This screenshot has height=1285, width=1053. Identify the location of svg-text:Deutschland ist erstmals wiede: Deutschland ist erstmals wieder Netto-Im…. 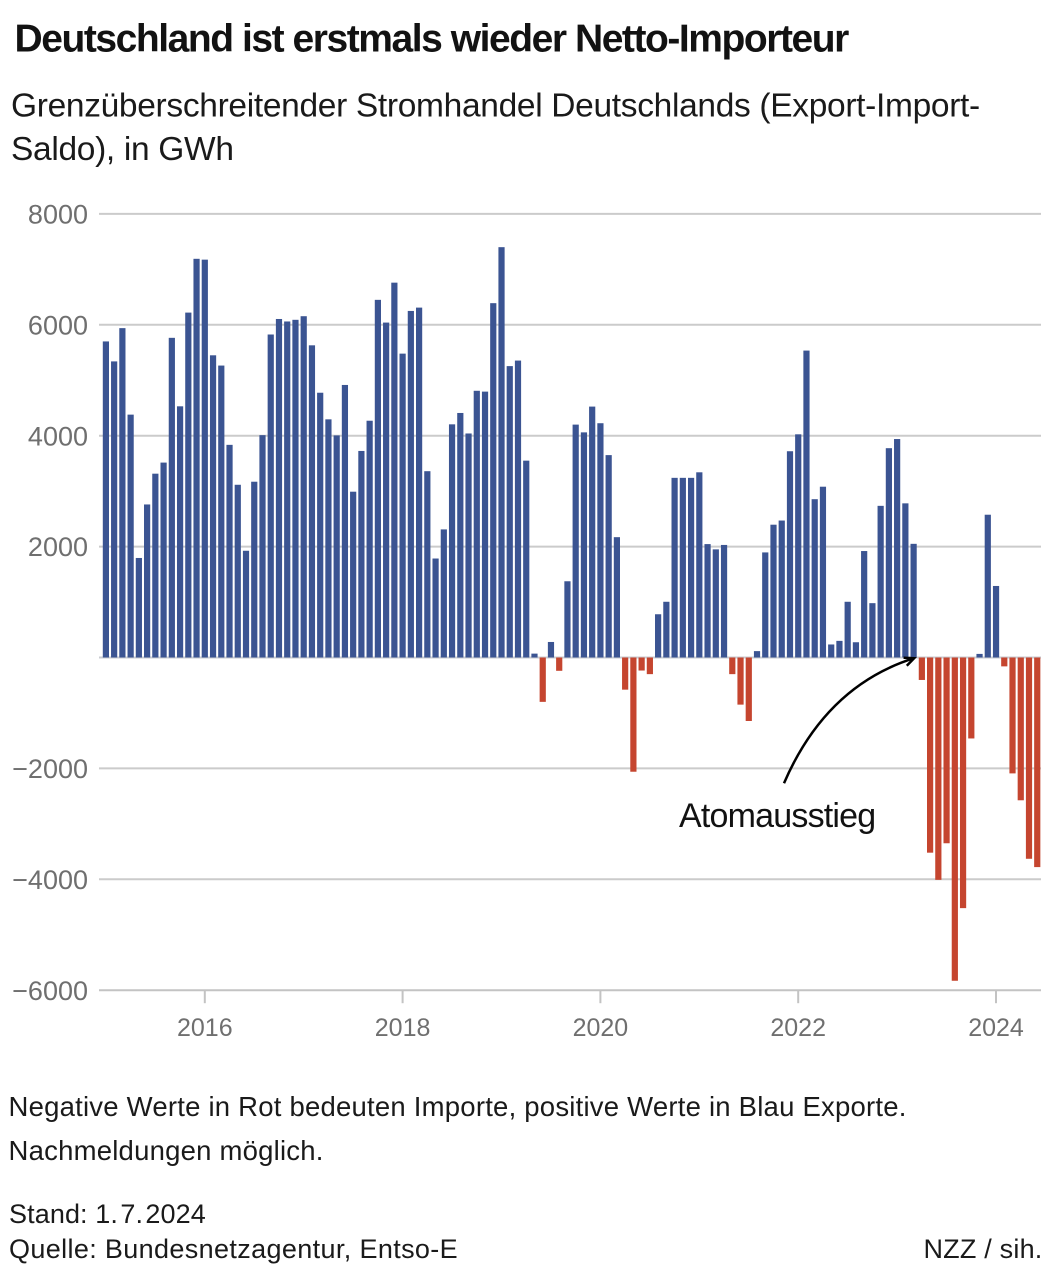
(432, 38).